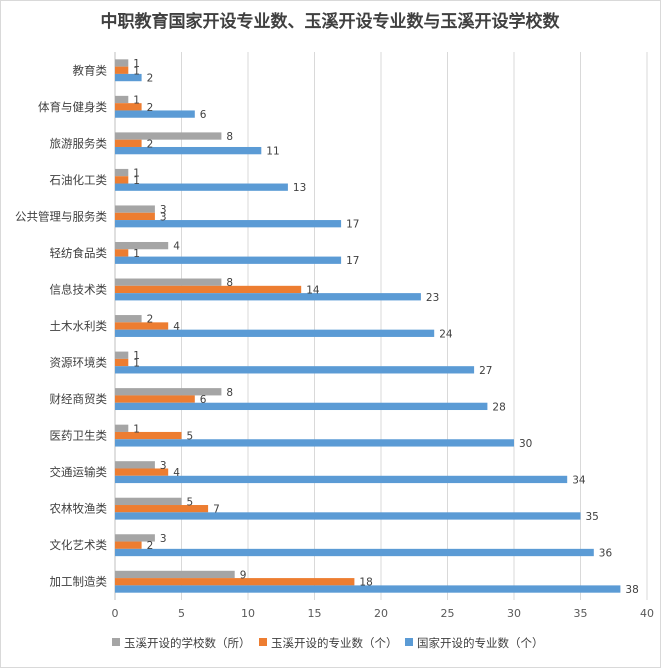 This screenshot has height=668, width=661. Describe the element at coordinates (272, 152) in the screenshot. I see `data-label: 11` at that location.